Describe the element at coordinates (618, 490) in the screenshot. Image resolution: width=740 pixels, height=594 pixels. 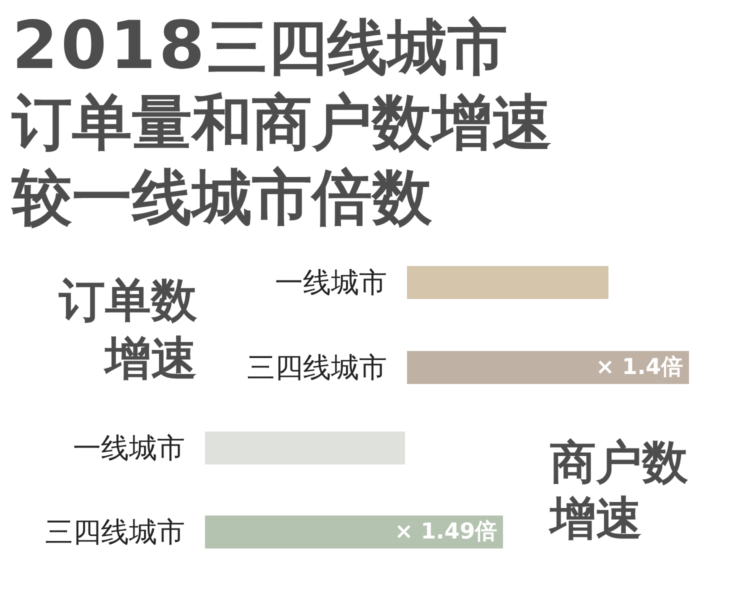
I see `y-axis-title: 商户数增速` at that location.